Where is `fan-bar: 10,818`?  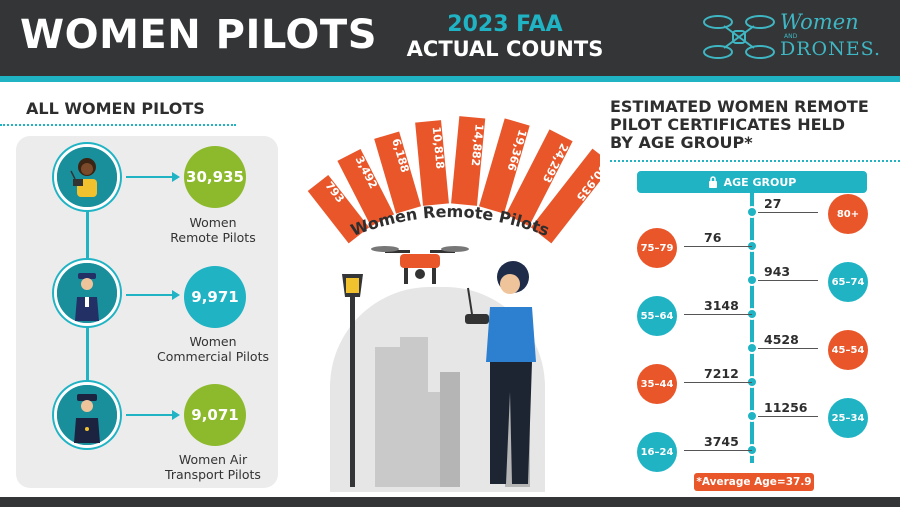
fan-bar: 10,818 is located at coordinates (432, 163).